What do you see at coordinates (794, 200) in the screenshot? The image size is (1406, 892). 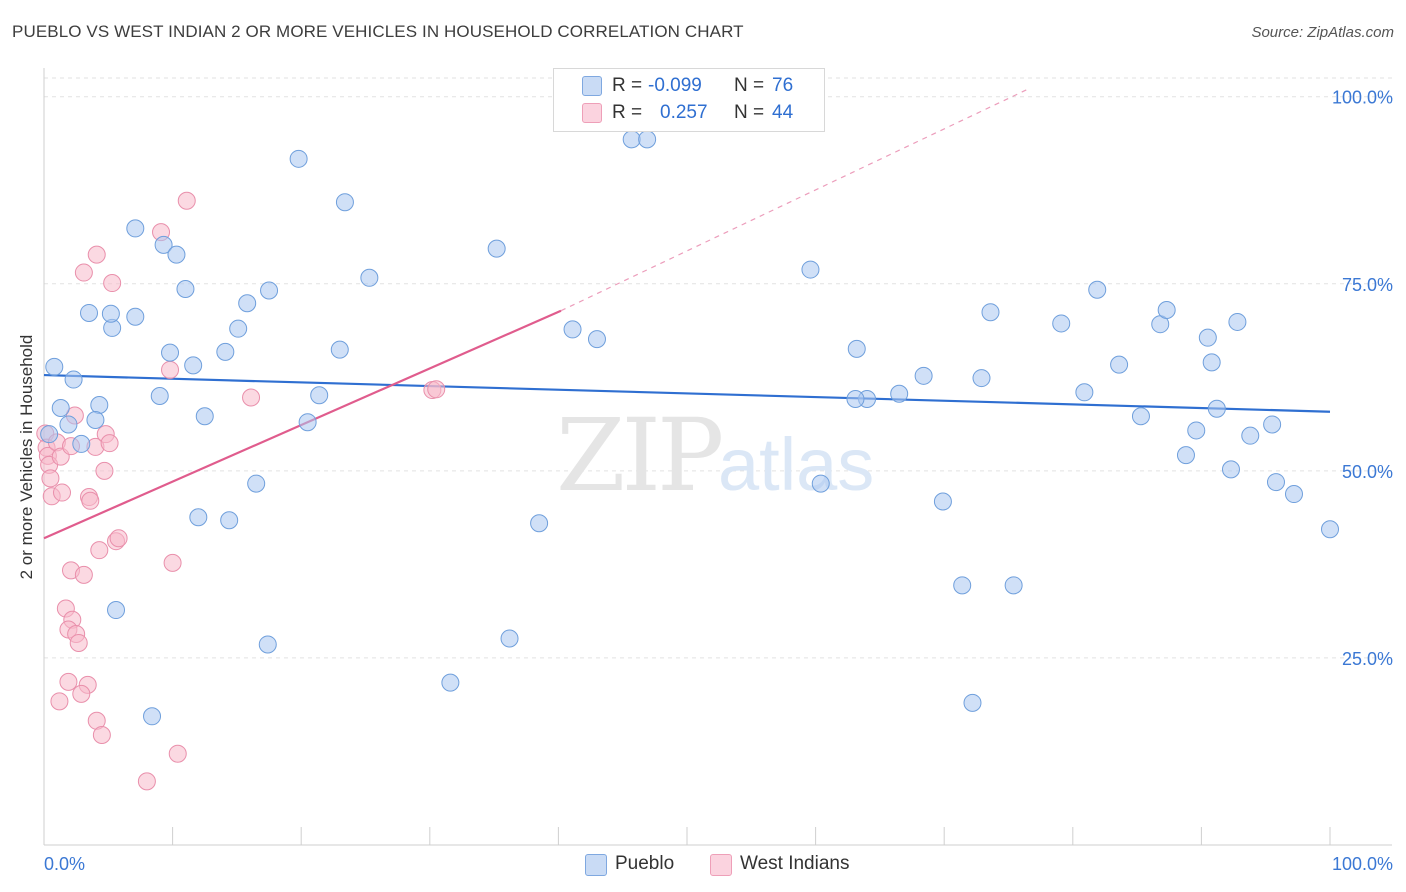 I see `trend-line-west-indians-extension` at bounding box center [794, 200].